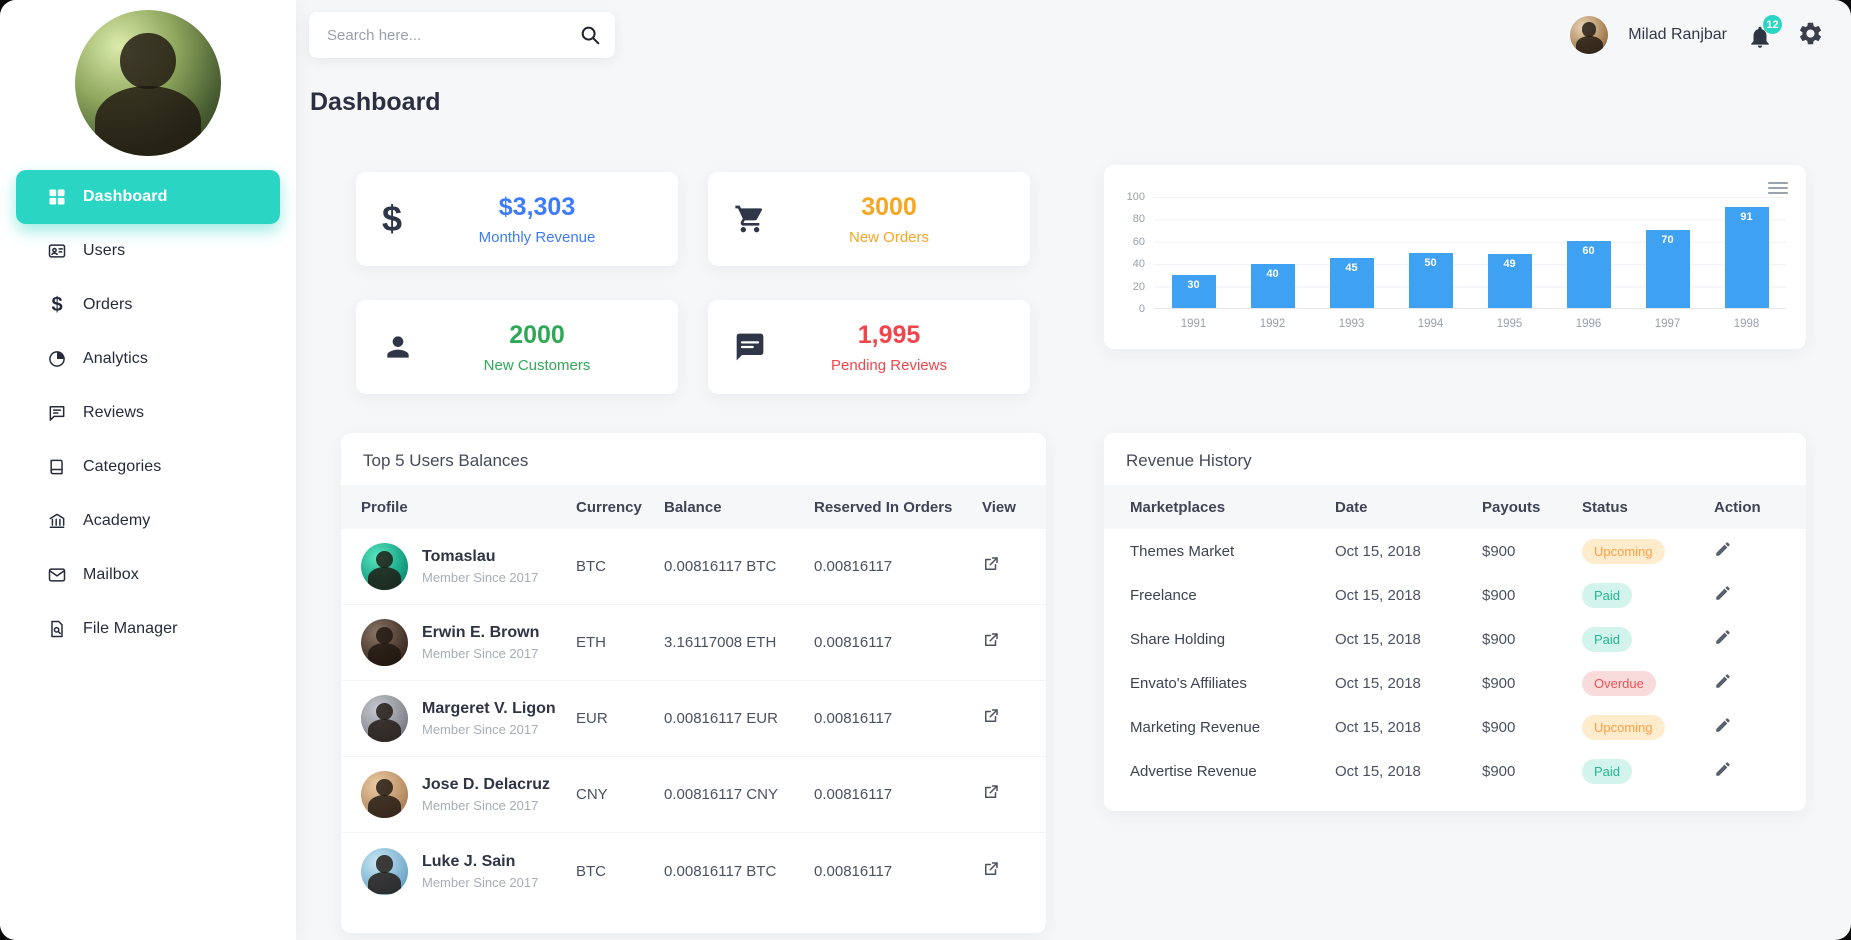 Image resolution: width=1851 pixels, height=940 pixels. I want to click on stat-card-monthly-revenue: $ $3,303 Monthly Revenue, so click(517, 219).